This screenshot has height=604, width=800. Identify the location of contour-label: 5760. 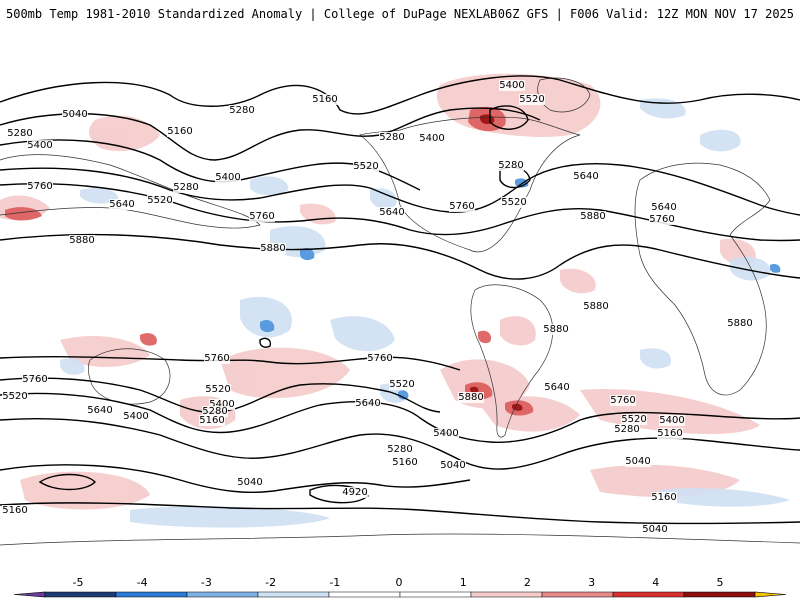
(261, 216).